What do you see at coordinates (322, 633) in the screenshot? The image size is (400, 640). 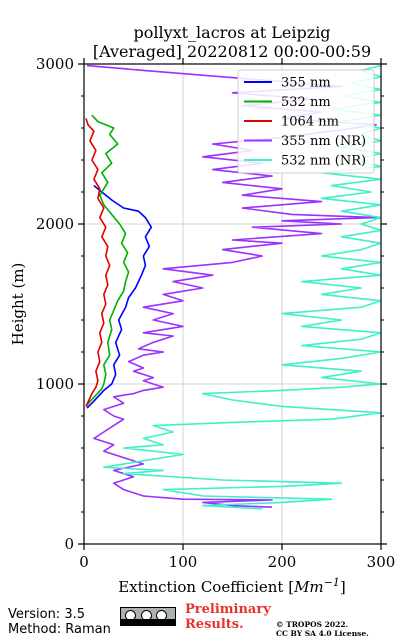 I see `copyright-line2: CC BY SA 4.0 License.` at bounding box center [322, 633].